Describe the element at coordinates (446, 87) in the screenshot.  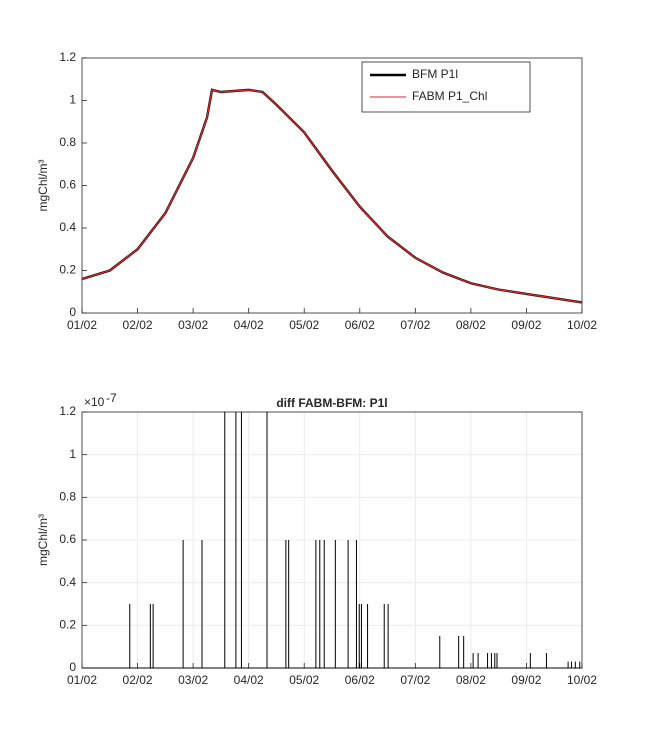
I see `legend-box` at that location.